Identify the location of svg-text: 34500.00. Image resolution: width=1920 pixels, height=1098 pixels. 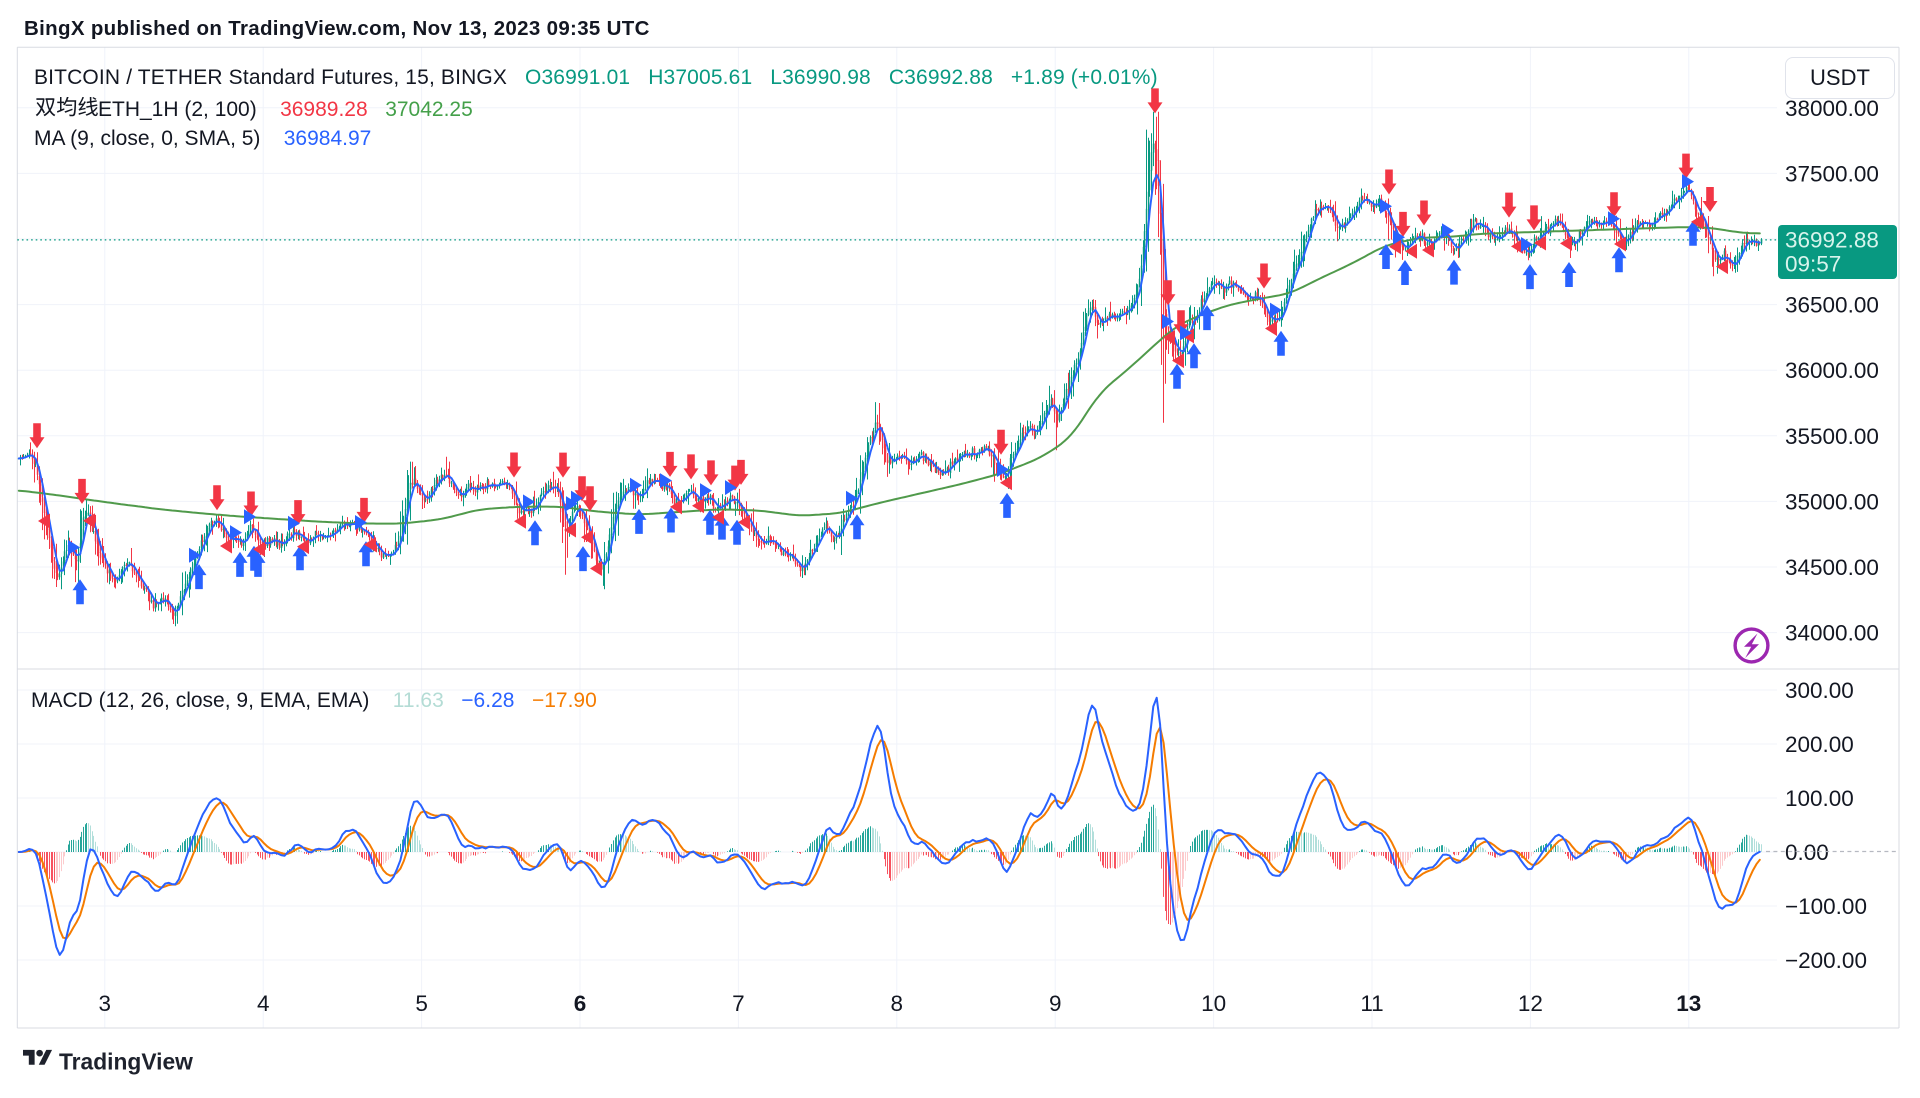
(1832, 567).